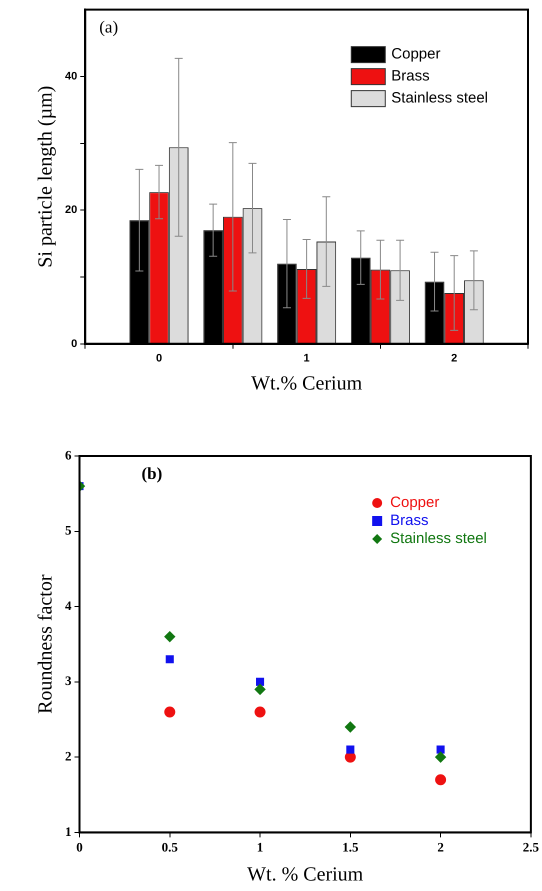 The width and height of the screenshot is (542, 891). What do you see at coordinates (68, 454) in the screenshot?
I see `y-tick-label: 6` at bounding box center [68, 454].